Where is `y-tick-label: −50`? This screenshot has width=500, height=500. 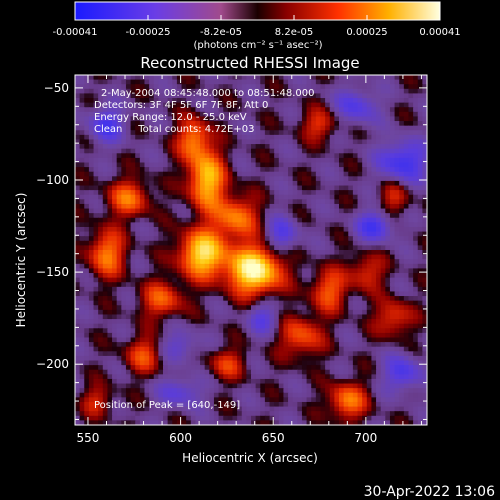 y-tick-label: −50 is located at coordinates (56, 88).